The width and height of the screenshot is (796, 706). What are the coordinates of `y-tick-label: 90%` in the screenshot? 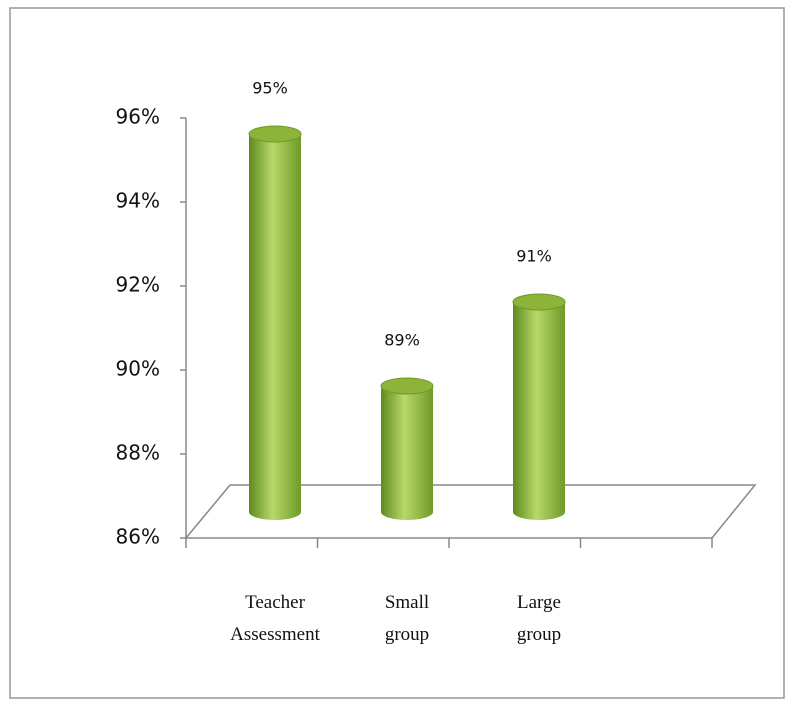 It's located at (138, 369).